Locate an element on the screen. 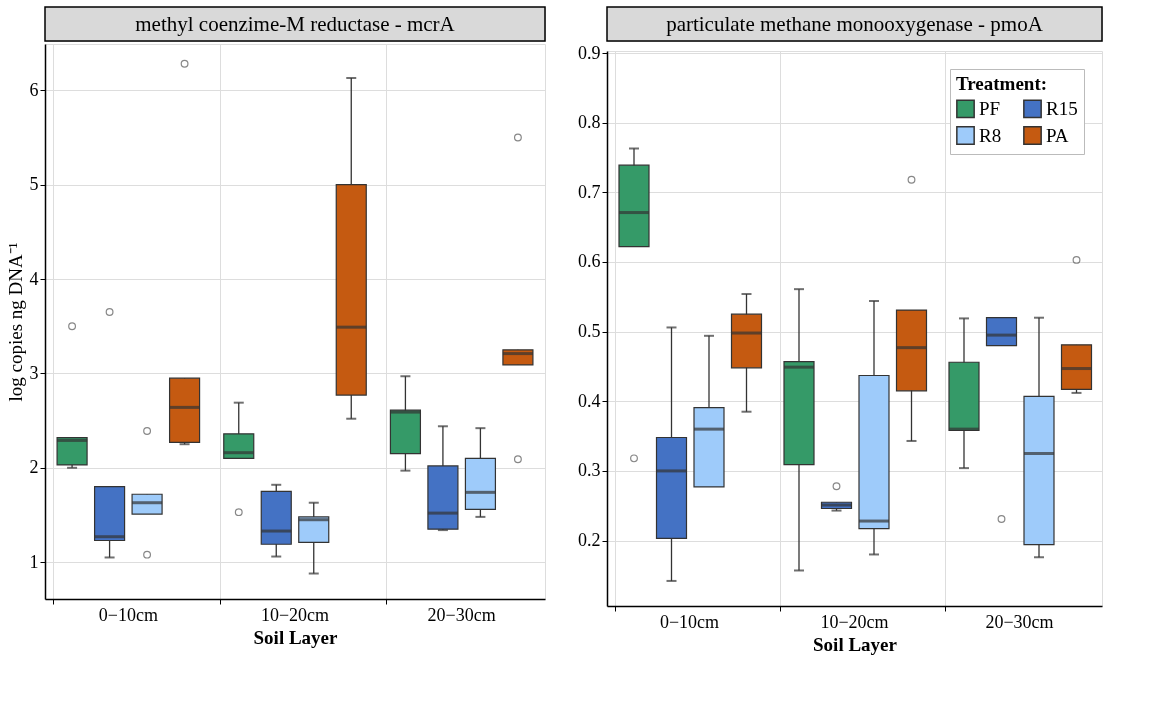 The width and height of the screenshot is (1155, 706). y-tick-label: 4 is located at coordinates (34, 278).